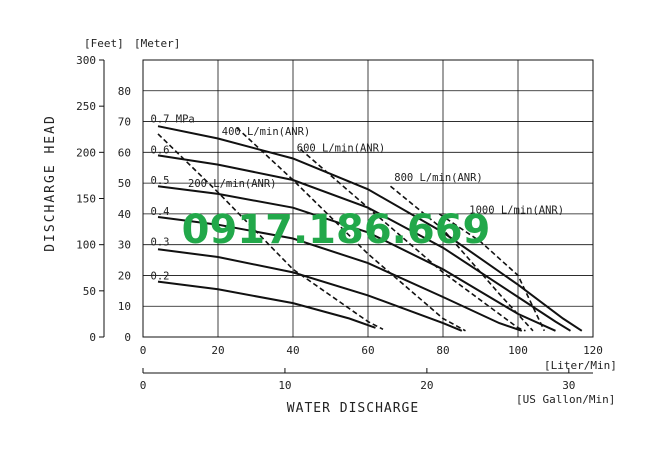 Image resolution: width=668 pixels, height=459 pixels. I want to click on air-consumption-label: 400 L/min(ANR), so click(266, 132).